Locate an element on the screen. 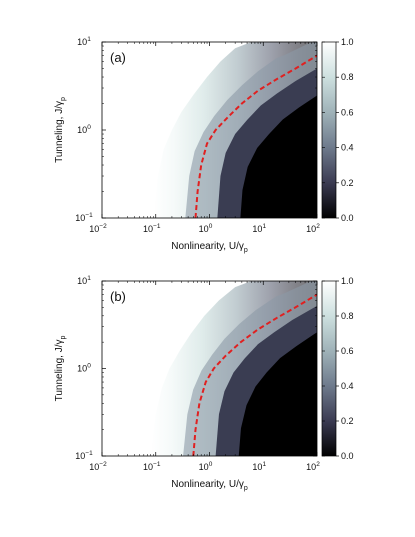  panel-label: (b) is located at coordinates (118, 296).